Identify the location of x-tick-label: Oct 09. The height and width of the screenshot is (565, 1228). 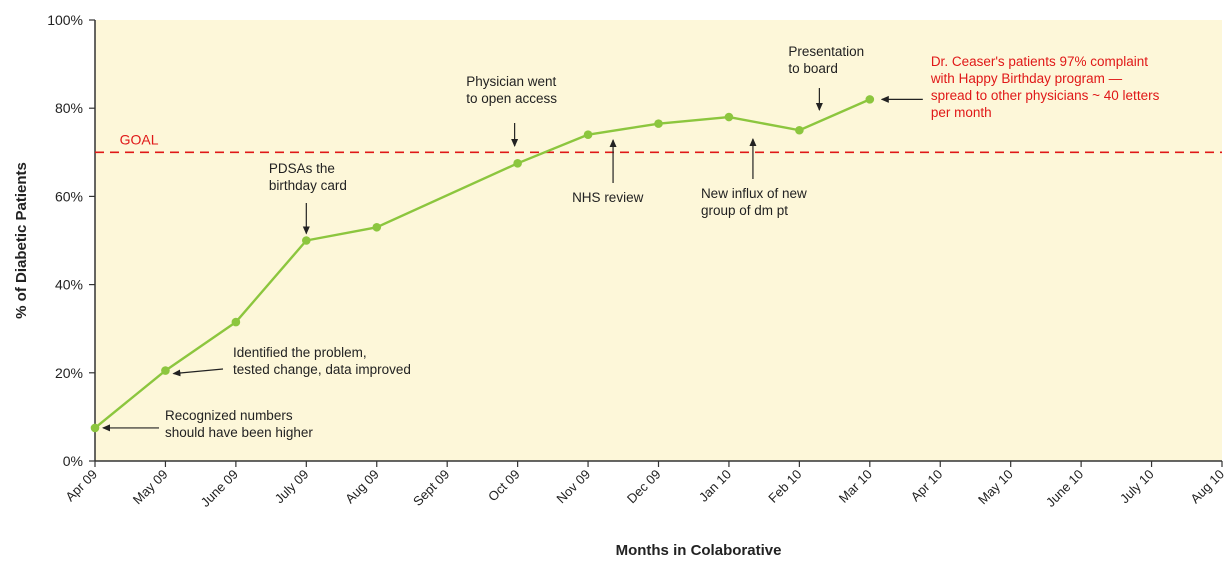
(504, 486).